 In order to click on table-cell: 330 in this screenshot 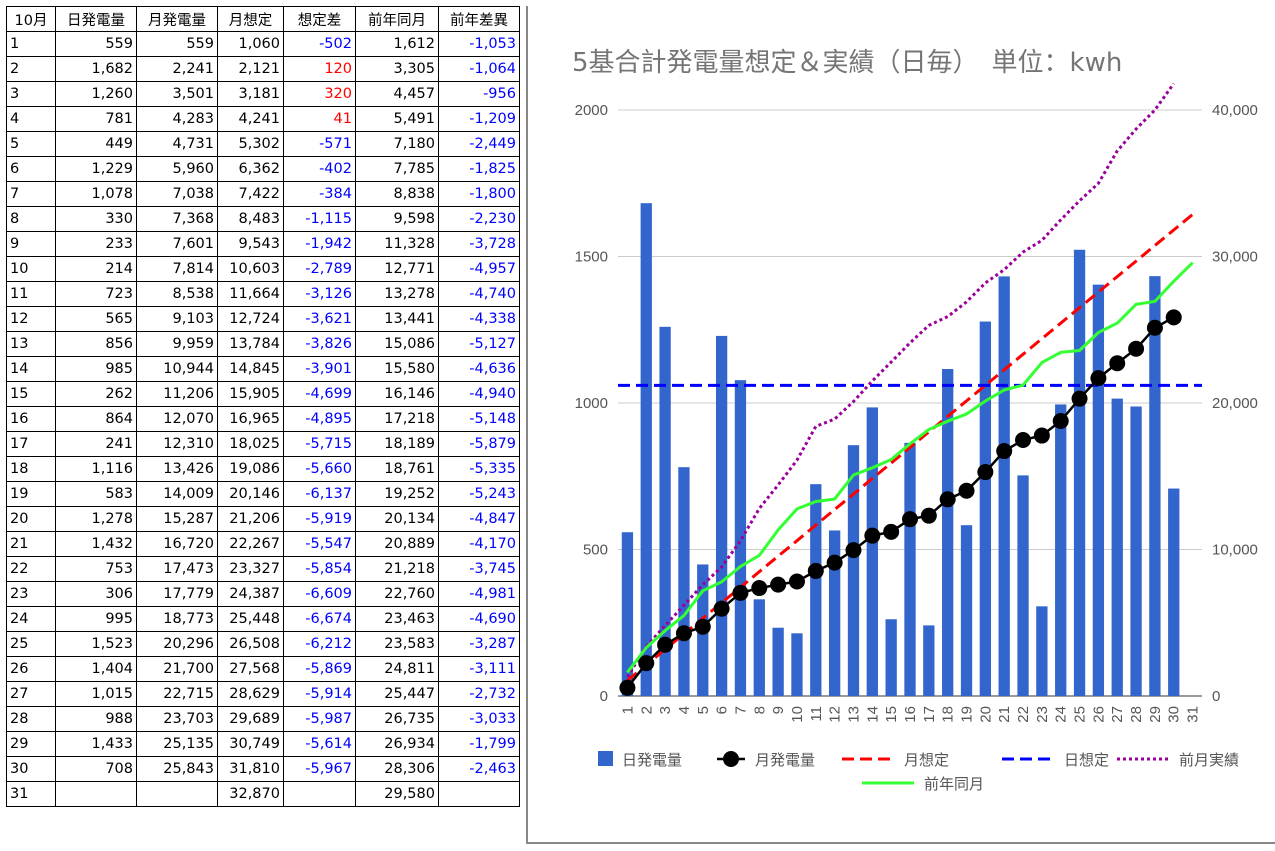, I will do `click(96, 219)`.